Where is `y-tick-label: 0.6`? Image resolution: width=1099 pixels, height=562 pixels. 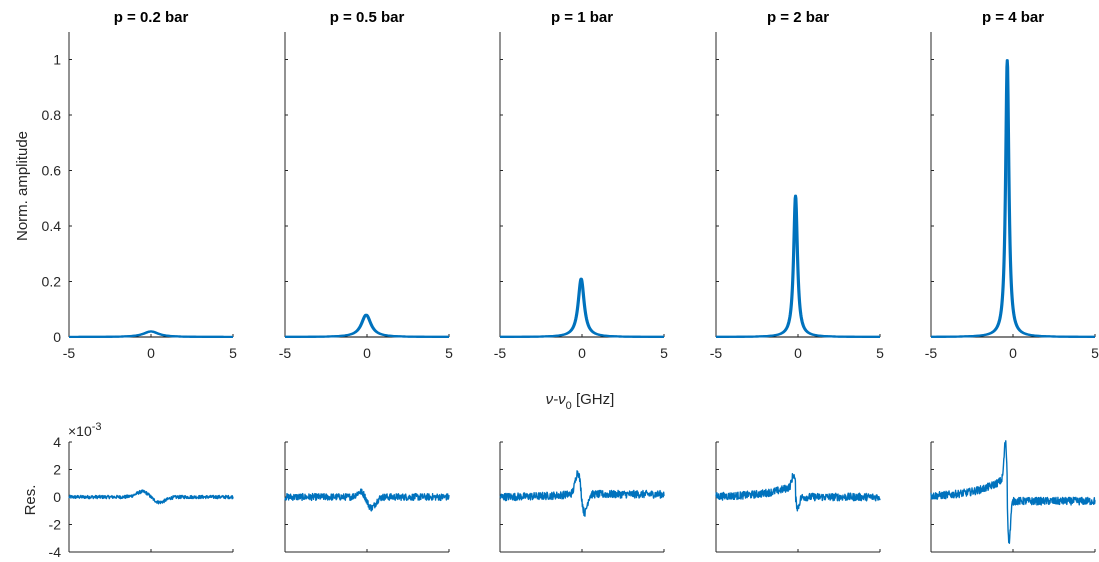 y-tick-label: 0.6 is located at coordinates (52, 171).